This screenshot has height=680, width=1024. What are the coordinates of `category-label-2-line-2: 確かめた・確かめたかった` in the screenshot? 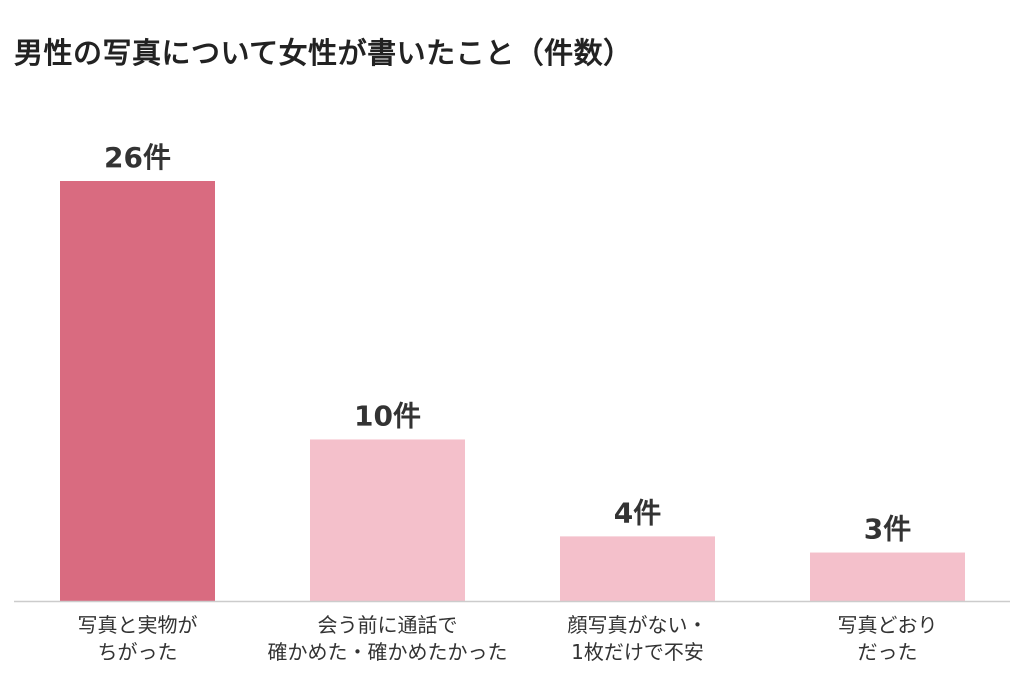 It's located at (388, 652).